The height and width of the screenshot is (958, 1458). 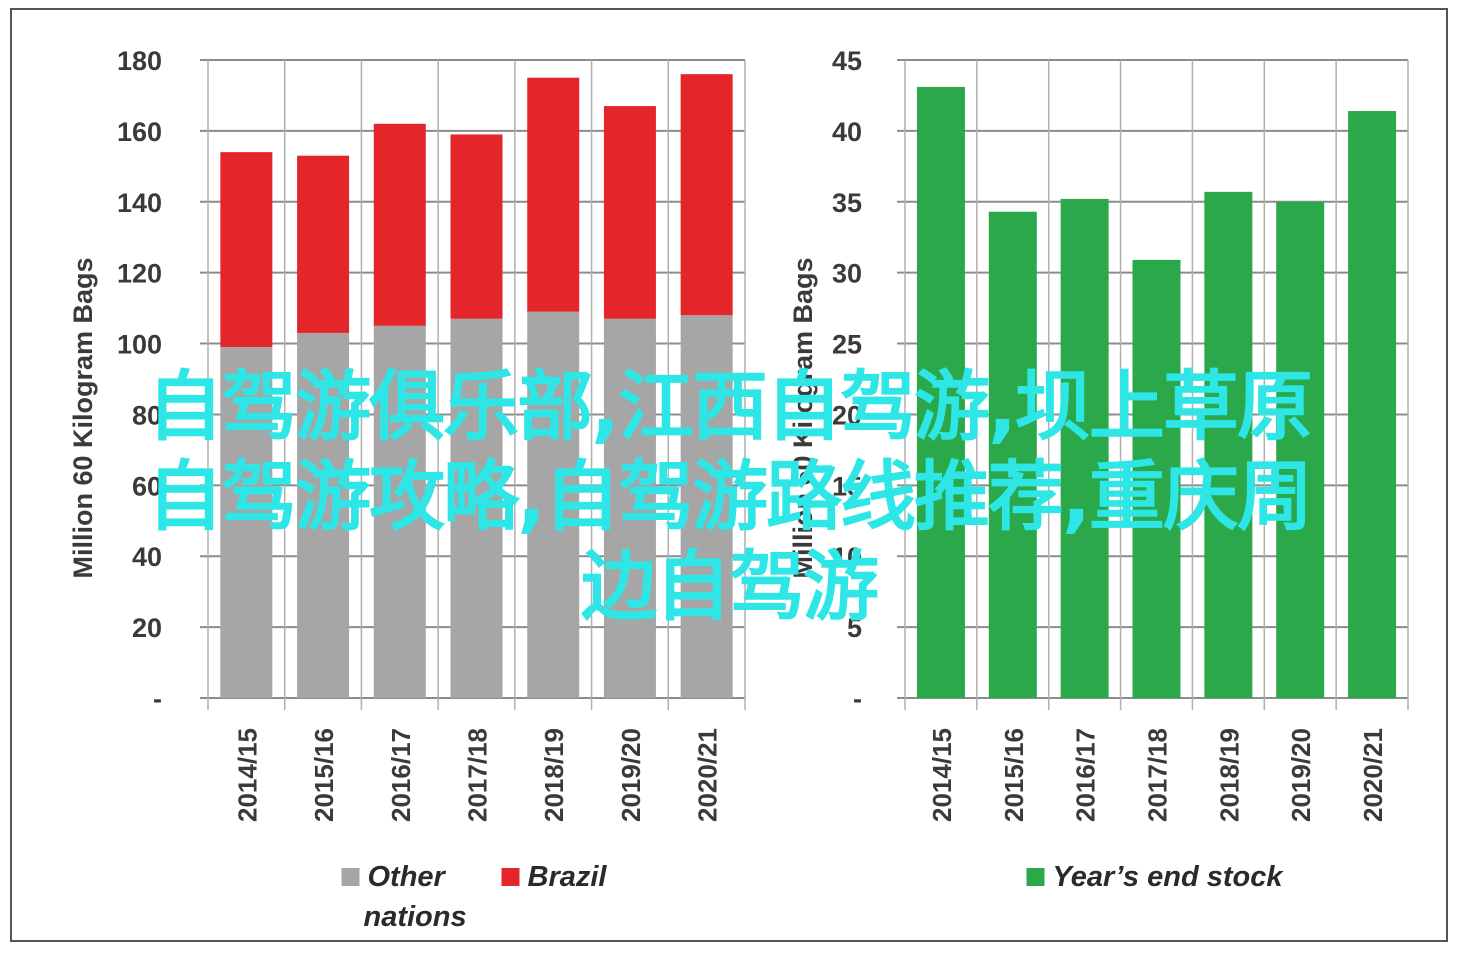 I want to click on y-tick-label: 35, so click(x=847, y=203).